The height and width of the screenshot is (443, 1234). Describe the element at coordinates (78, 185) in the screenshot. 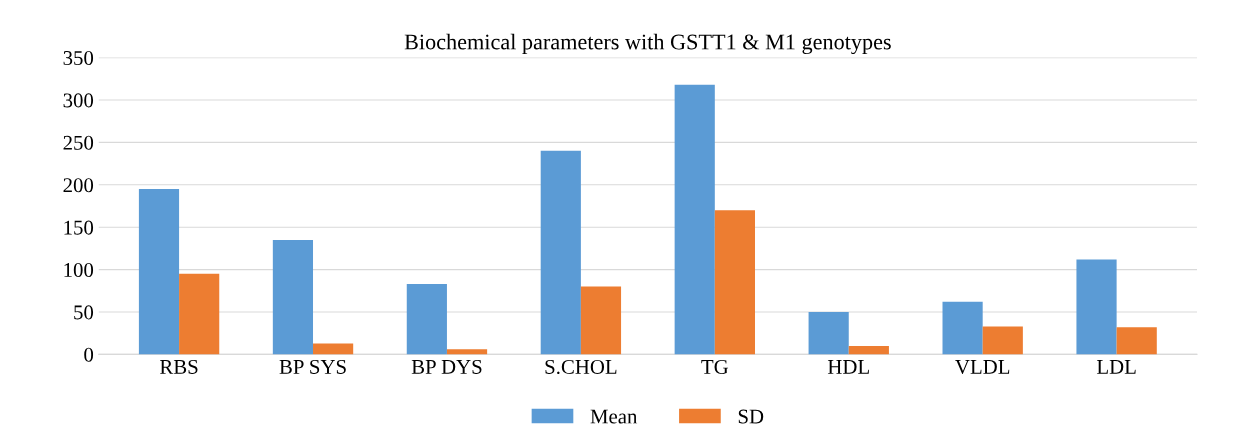

I see `y-tick-label: 200` at that location.